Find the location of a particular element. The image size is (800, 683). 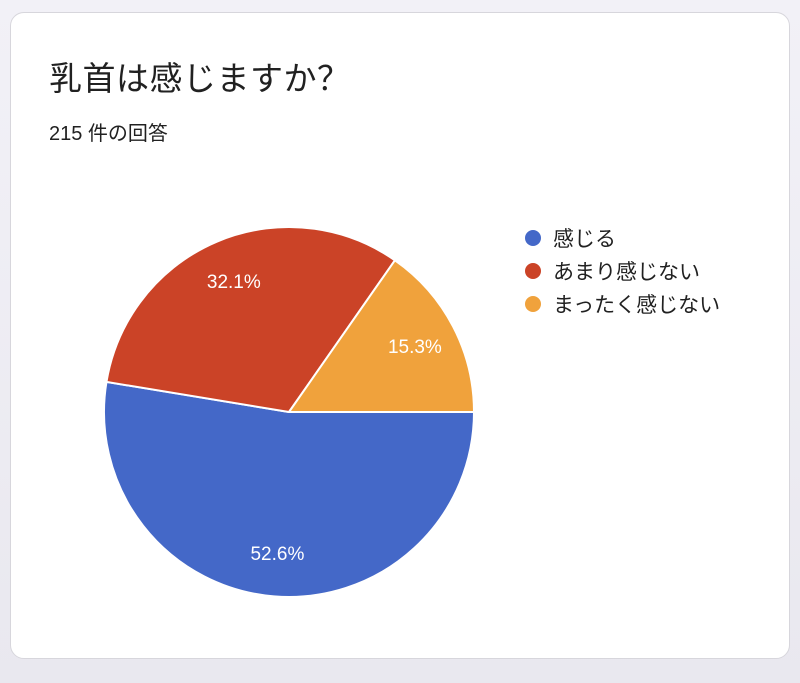

legend-label: 感じる is located at coordinates (584, 239).